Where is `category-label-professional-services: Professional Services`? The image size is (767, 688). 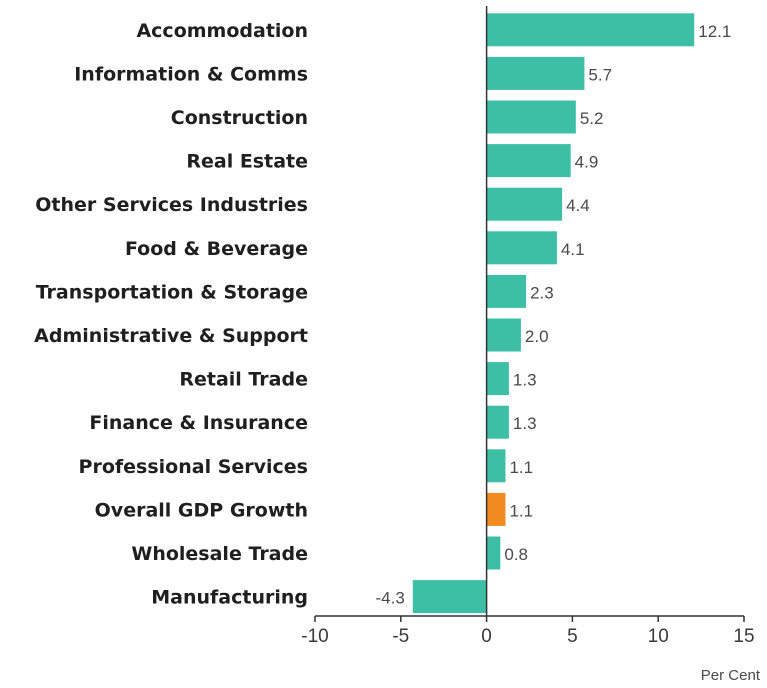
category-label-professional-services: Professional Services is located at coordinates (193, 467).